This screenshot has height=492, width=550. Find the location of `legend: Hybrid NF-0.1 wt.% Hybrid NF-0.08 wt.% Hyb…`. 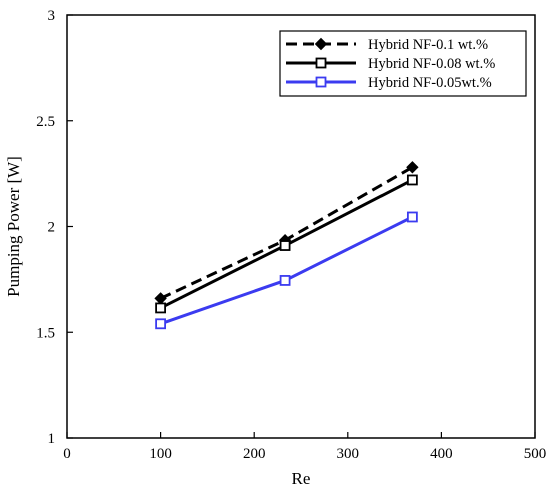

legend: Hybrid NF-0.1 wt.% Hybrid NF-0.08 wt.% Hyb… is located at coordinates (403, 63).